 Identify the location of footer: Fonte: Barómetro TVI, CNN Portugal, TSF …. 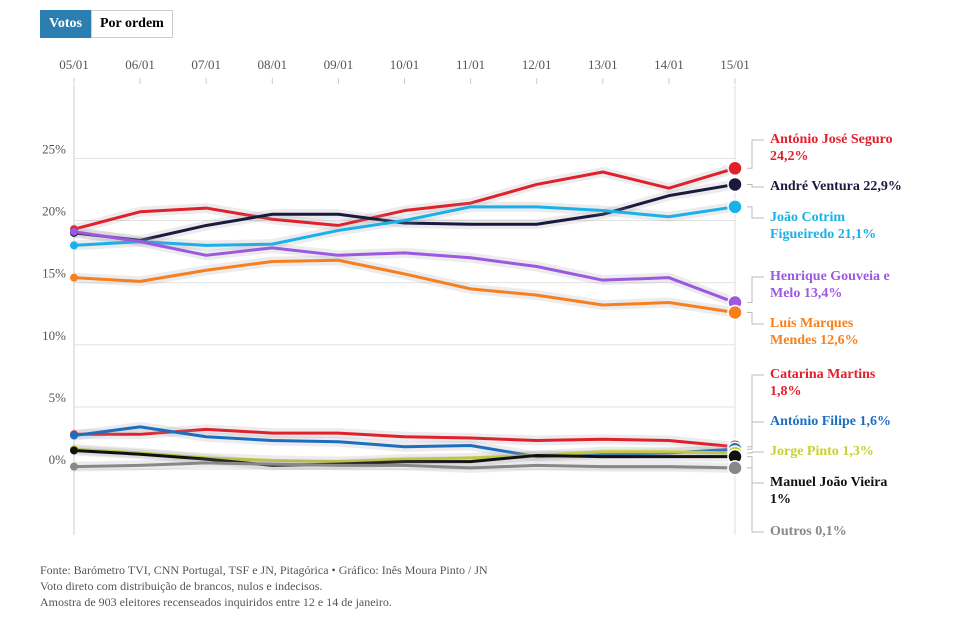
(264, 586).